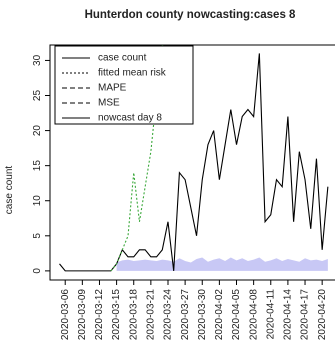 This screenshot has height=349, width=335. Describe the element at coordinates (288, 315) in the screenshot. I see `x-tick-label: 2020-04-14` at that location.